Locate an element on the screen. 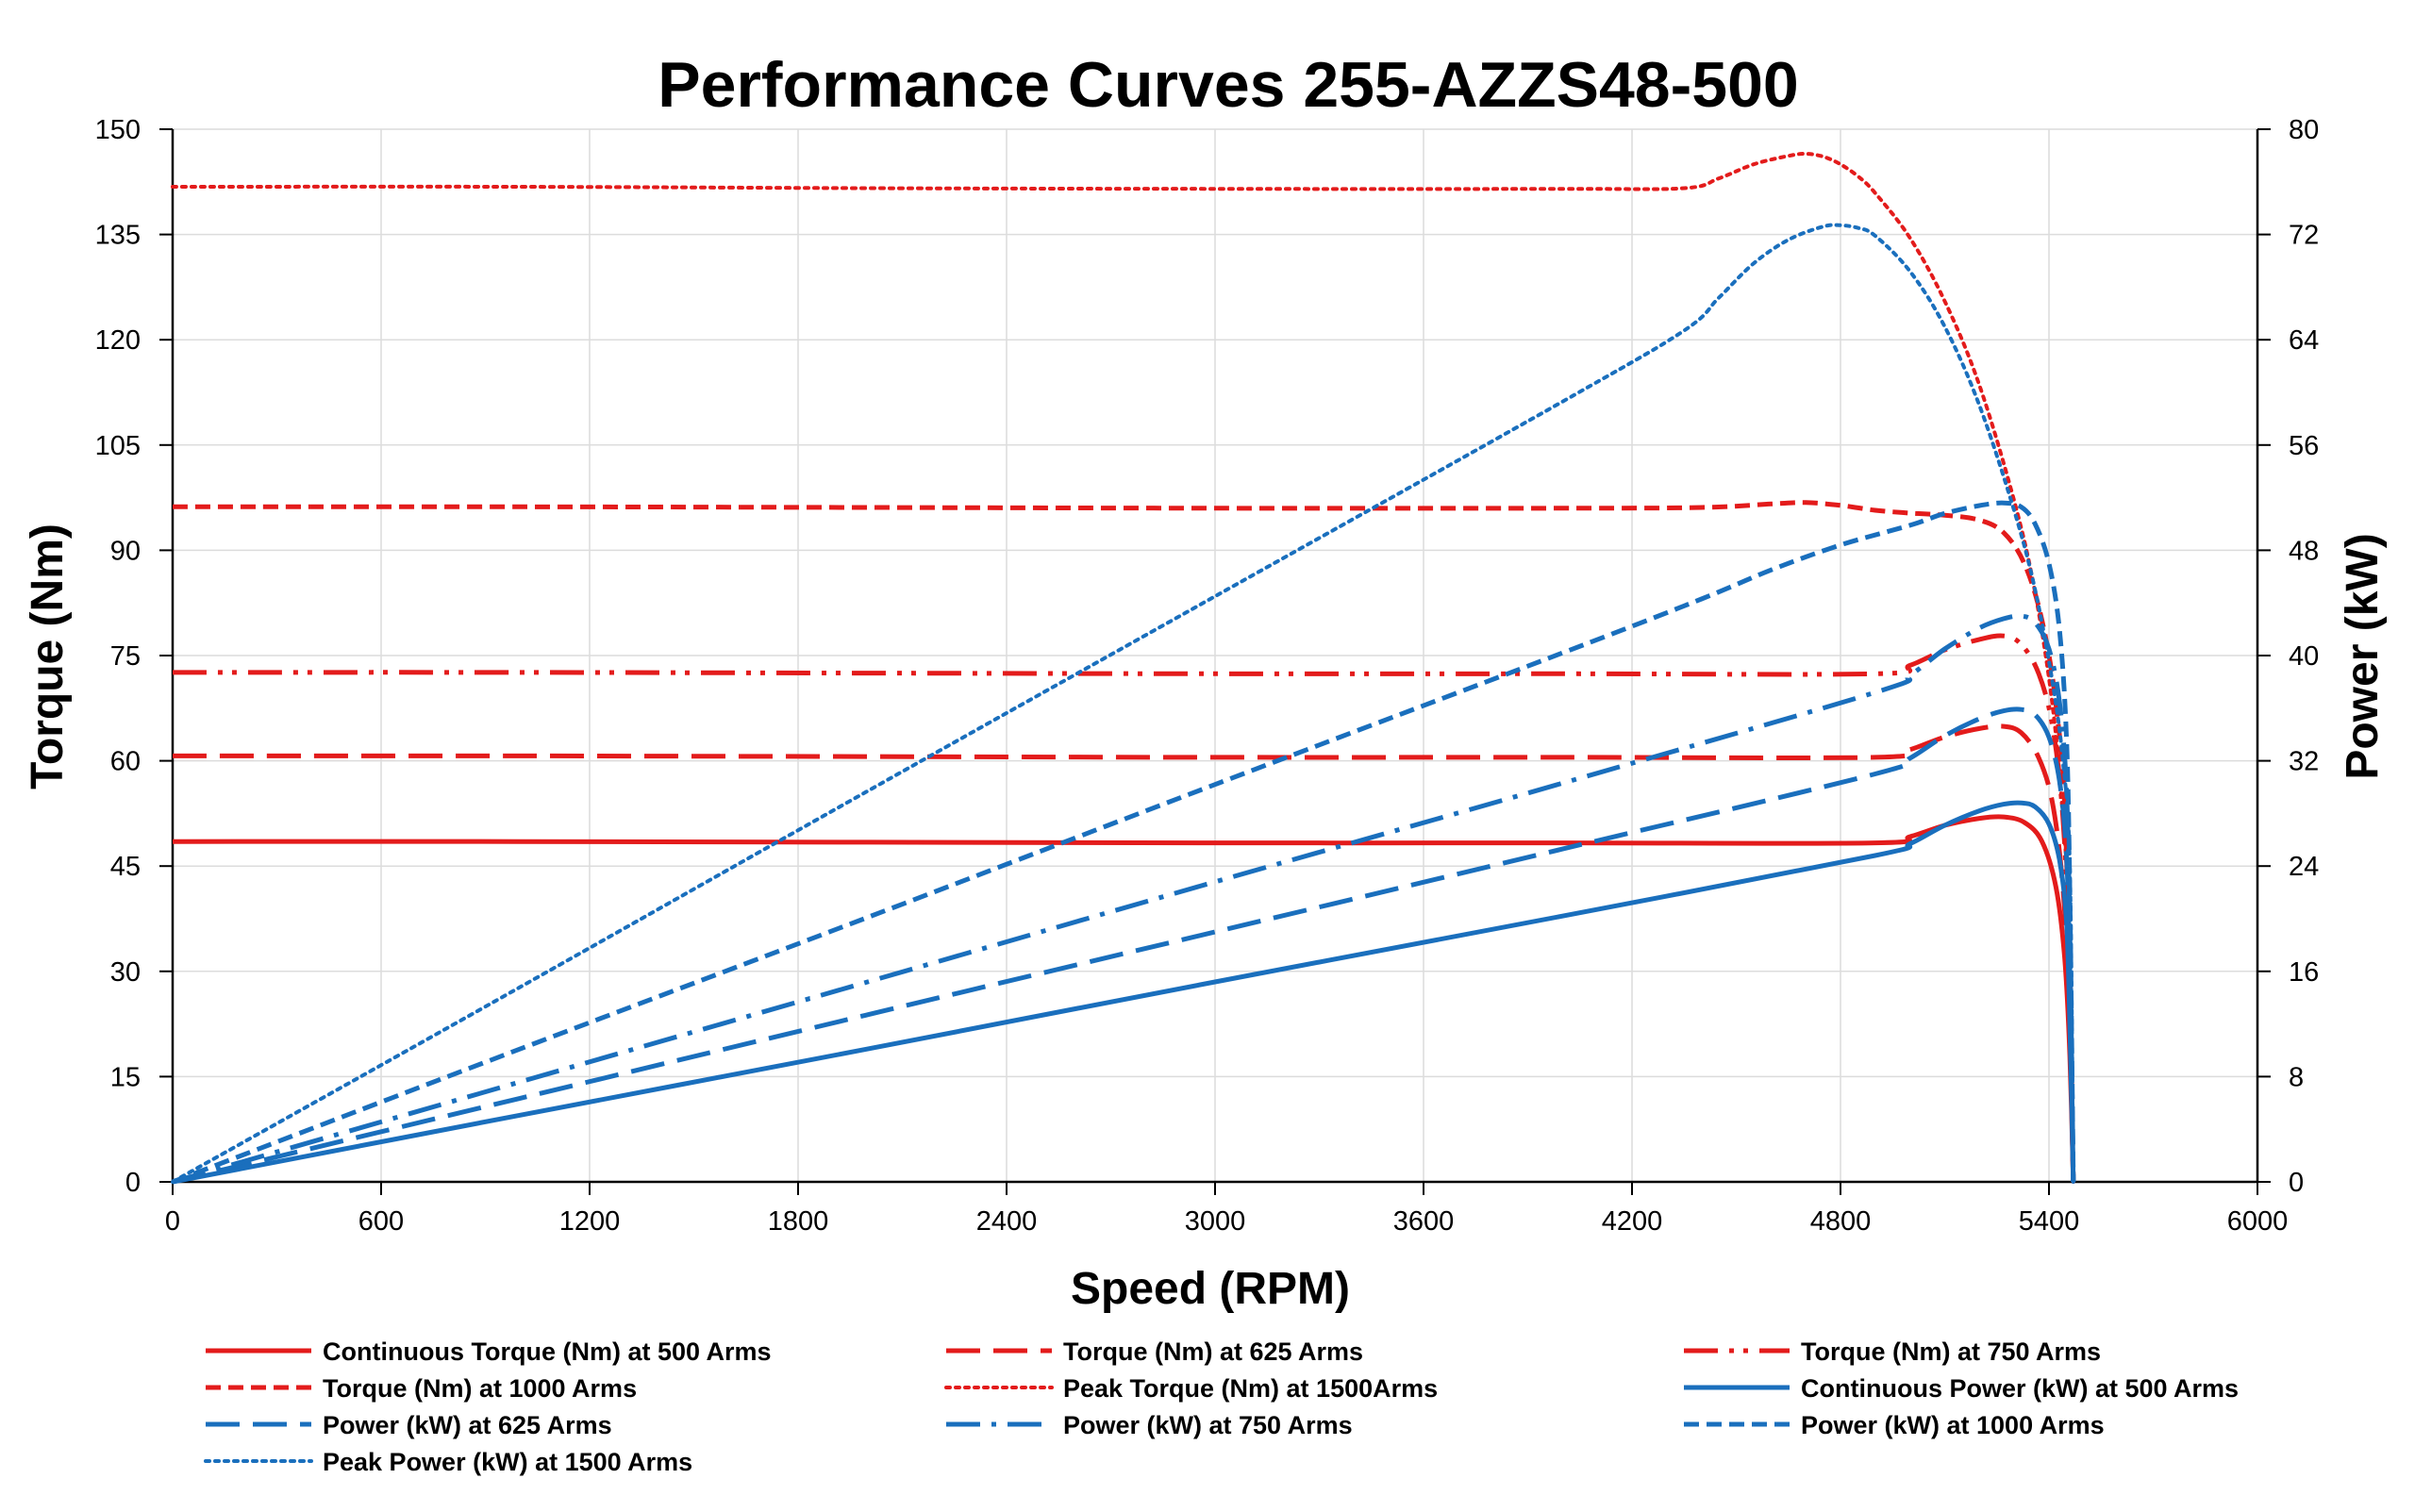 This screenshot has width=2415, height=1512. y-tick-label: 150 is located at coordinates (118, 130).